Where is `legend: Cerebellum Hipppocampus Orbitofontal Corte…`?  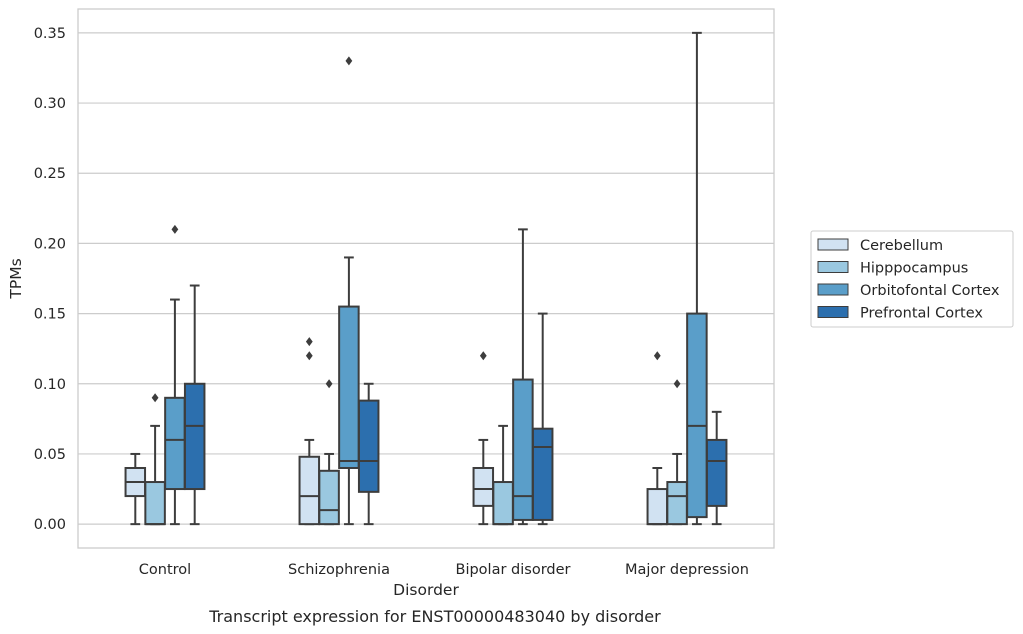
legend: Cerebellum Hipppocampus Orbitofontal Corte… is located at coordinates (912, 279).